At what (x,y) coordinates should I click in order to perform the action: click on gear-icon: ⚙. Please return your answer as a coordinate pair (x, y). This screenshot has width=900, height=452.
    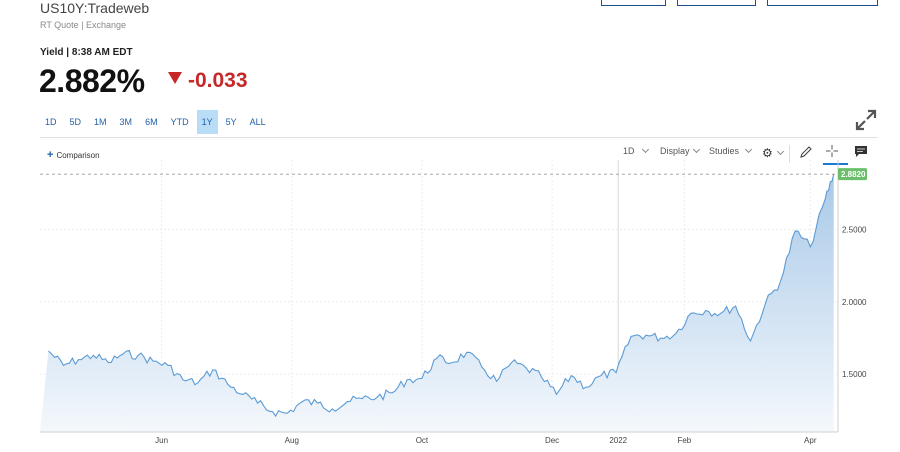
    Looking at the image, I should click on (767, 153).